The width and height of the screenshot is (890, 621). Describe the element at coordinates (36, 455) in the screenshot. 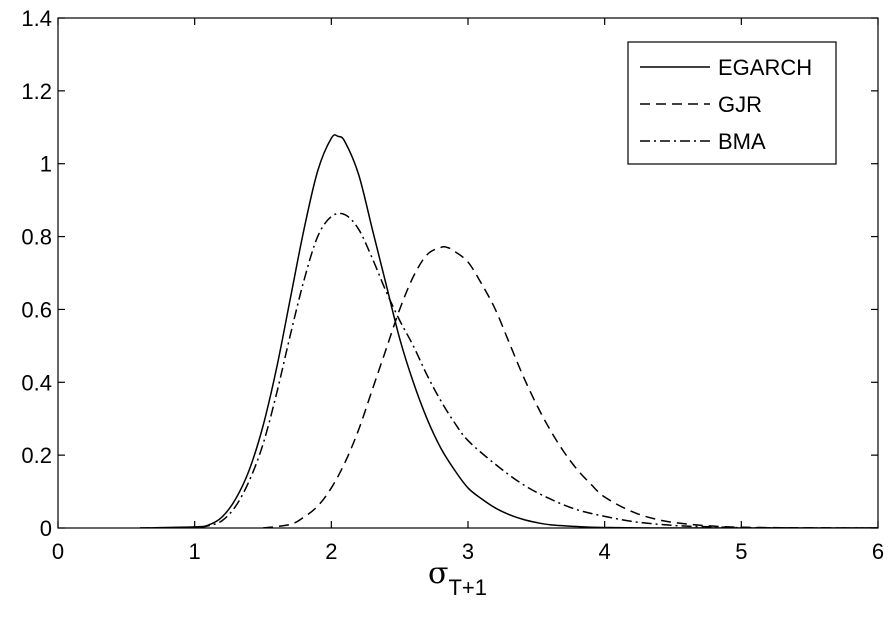

I see `y-tick-label: 0.2` at that location.